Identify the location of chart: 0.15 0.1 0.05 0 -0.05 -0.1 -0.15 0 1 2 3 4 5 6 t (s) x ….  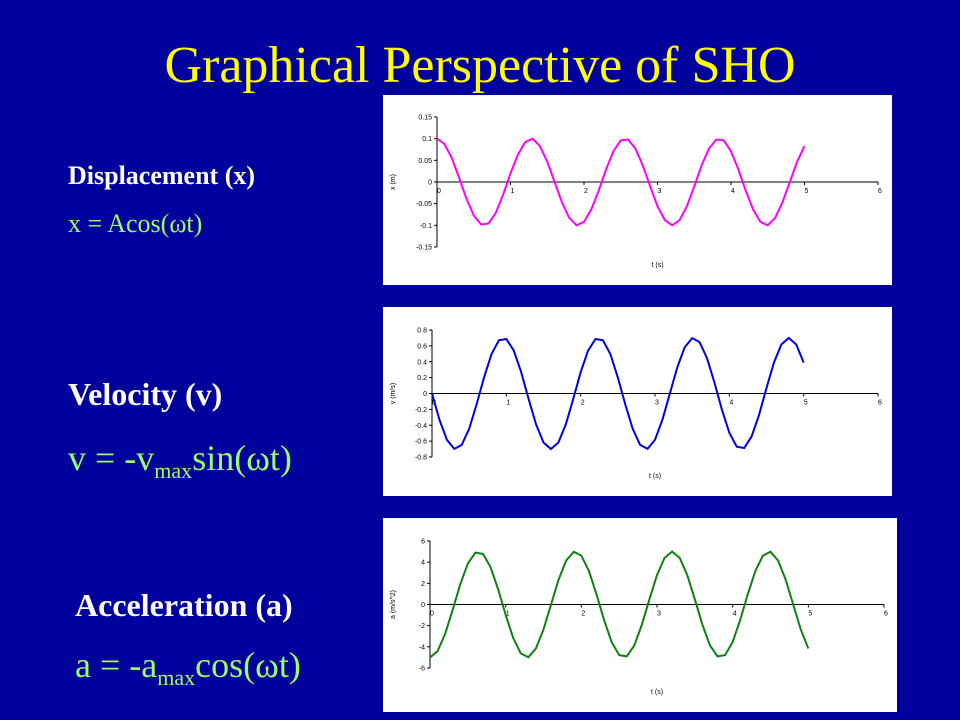
(637, 190).